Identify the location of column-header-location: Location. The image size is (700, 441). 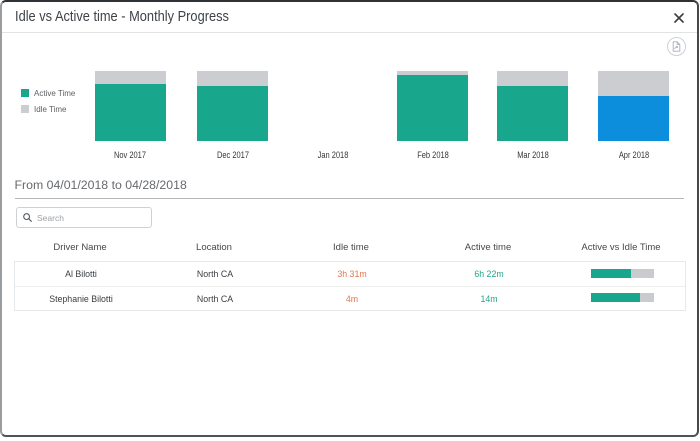
(214, 247).